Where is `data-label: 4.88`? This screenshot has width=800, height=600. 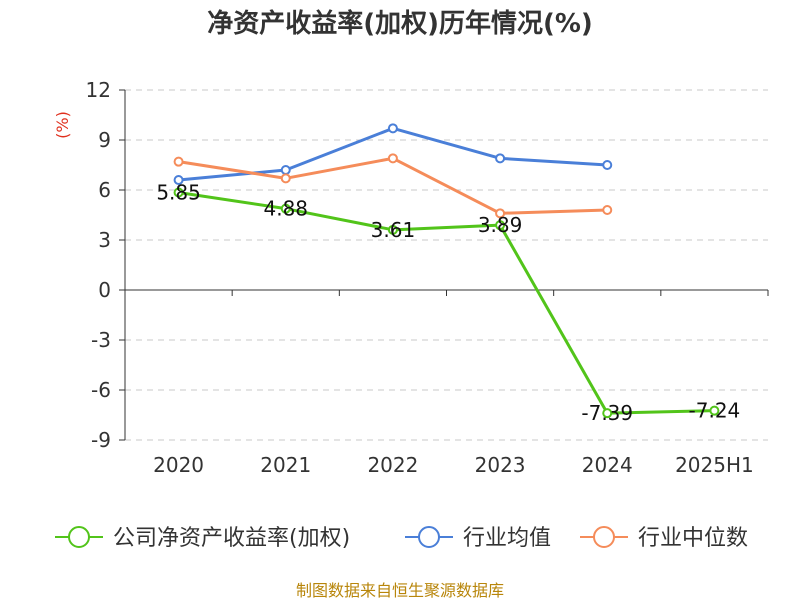 data-label: 4.88 is located at coordinates (285, 209).